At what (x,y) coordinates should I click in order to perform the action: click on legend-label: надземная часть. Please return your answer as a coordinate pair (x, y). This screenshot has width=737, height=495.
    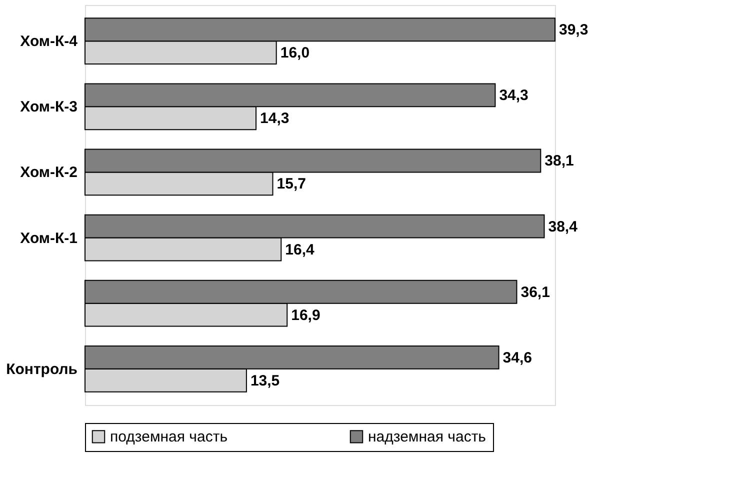
    Looking at the image, I should click on (427, 437).